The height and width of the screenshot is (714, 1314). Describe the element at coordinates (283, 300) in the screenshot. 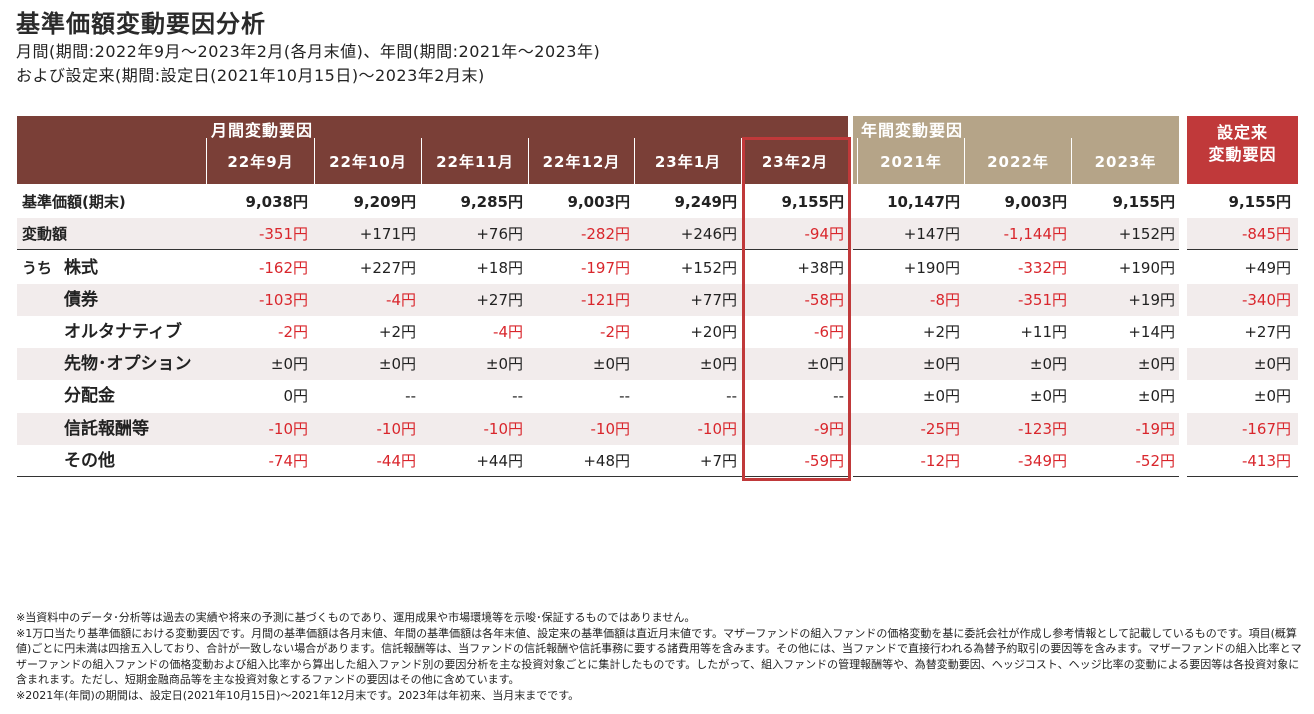

I see `table-cell: -103円` at that location.